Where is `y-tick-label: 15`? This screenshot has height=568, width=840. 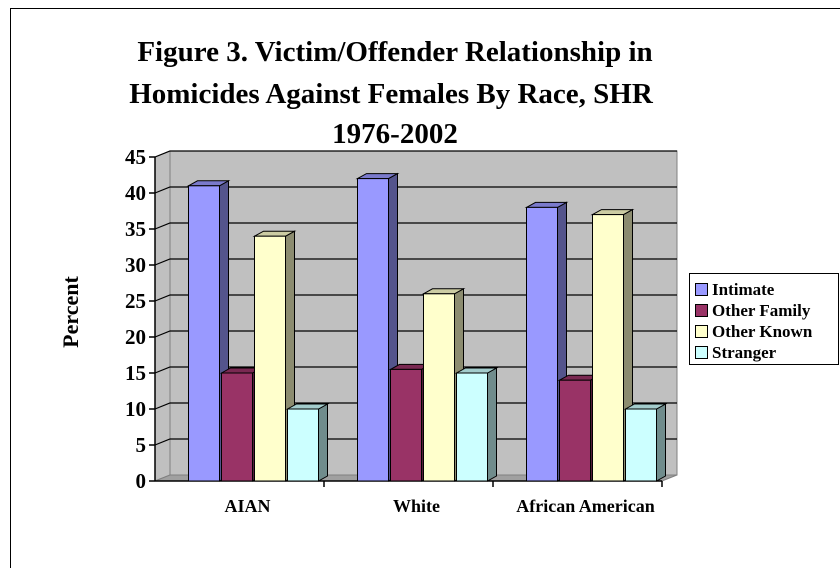
y-tick-label: 15 is located at coordinates (135, 373).